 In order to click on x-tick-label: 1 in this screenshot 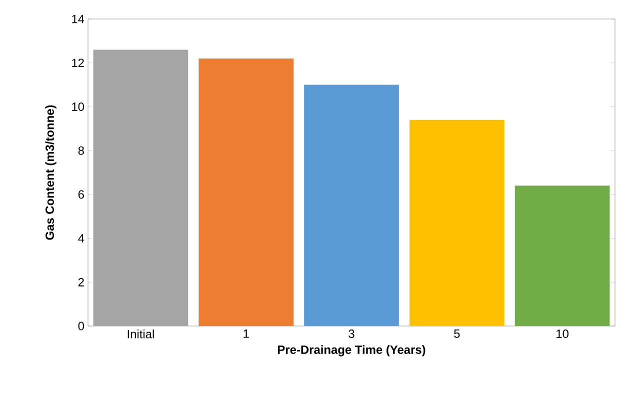, I will do `click(246, 334)`.